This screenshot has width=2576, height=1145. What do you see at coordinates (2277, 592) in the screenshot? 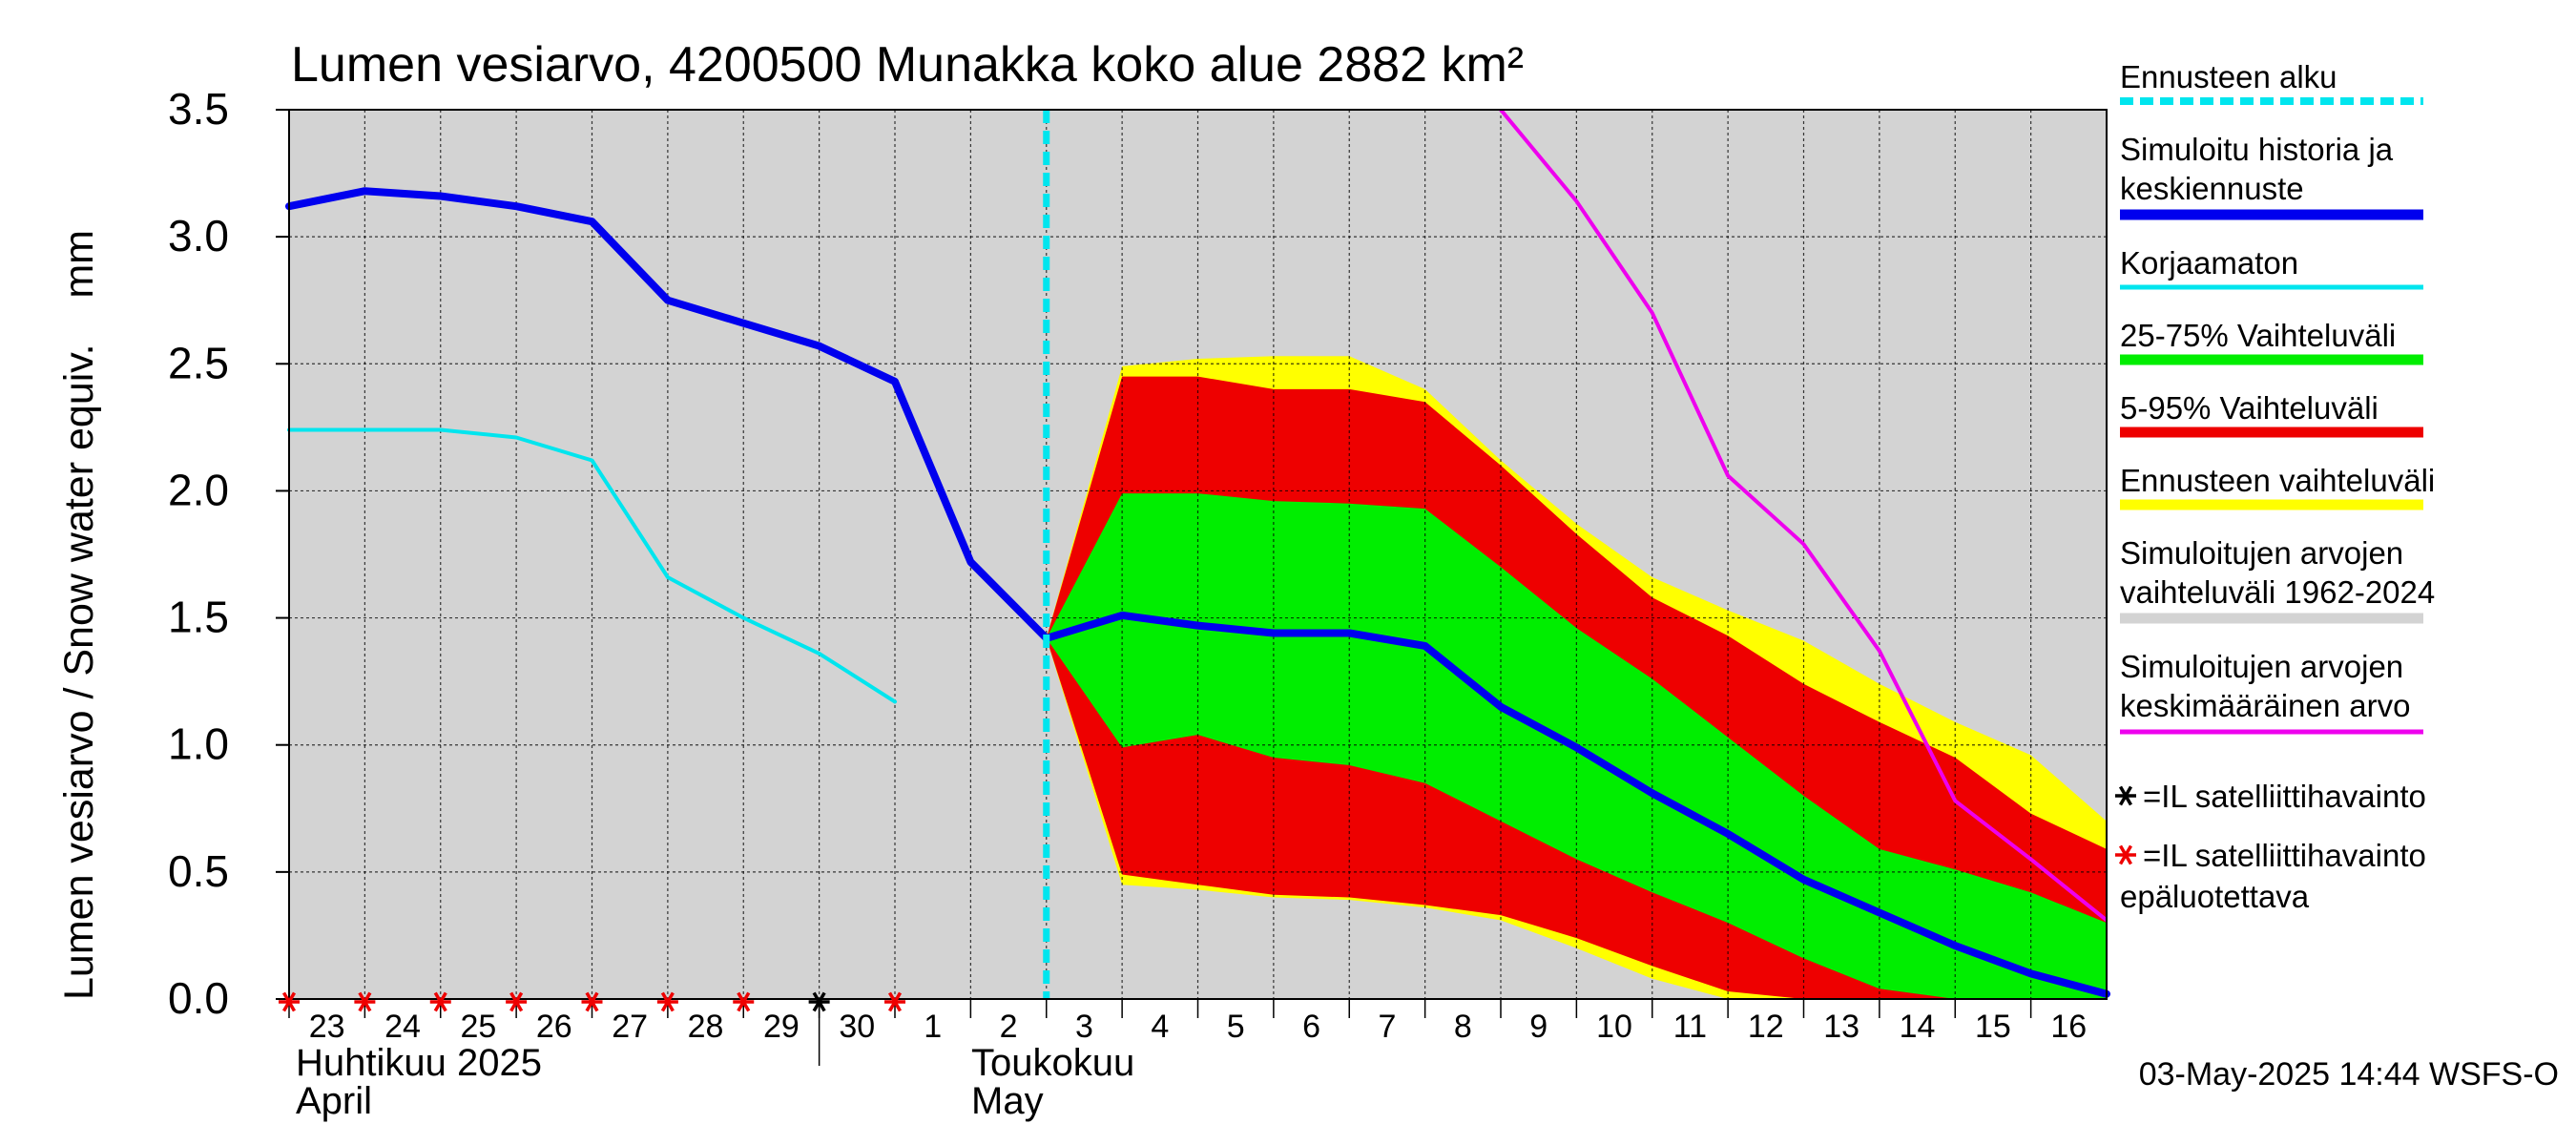
I see `legend-label: vaihteluväli 1962-2024` at bounding box center [2277, 592].